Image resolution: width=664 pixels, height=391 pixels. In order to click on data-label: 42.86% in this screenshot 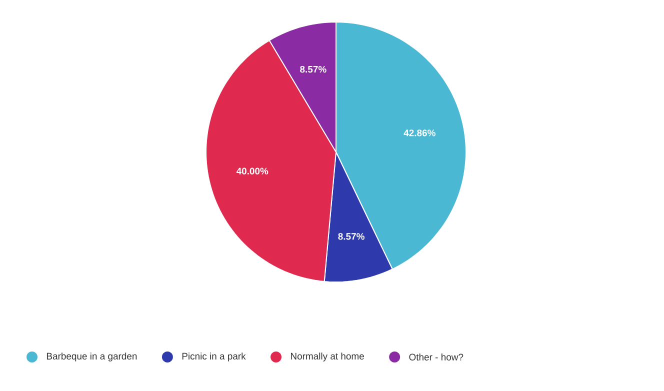, I will do `click(420, 133)`.